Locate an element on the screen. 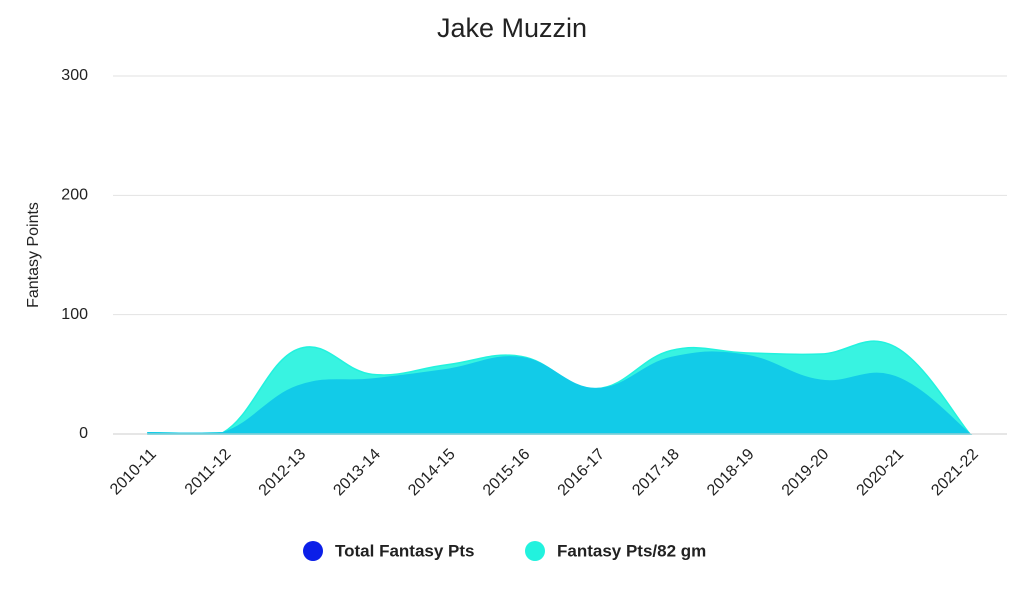  x-tick-label: 2013-14 is located at coordinates (357, 473).